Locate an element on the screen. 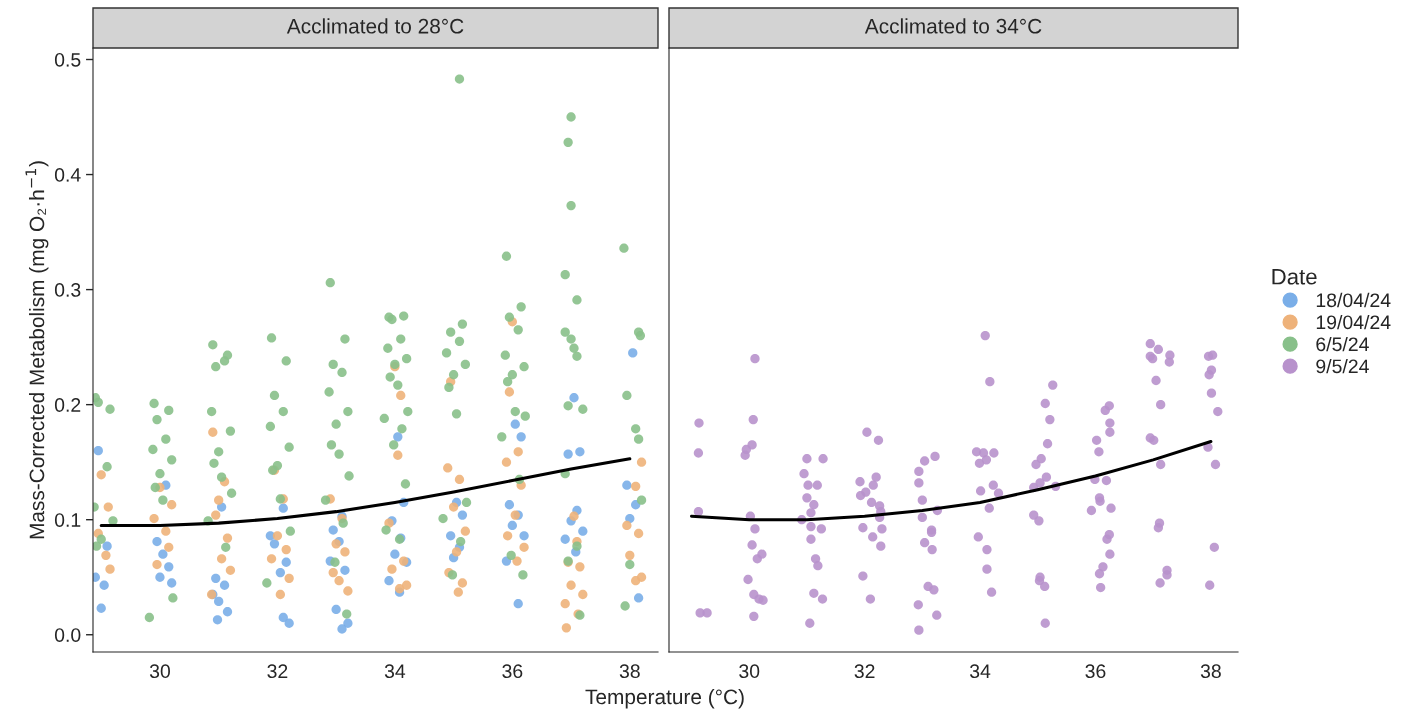 The height and width of the screenshot is (717, 1416). y-tick-label: 0.1 is located at coordinates (67, 520).